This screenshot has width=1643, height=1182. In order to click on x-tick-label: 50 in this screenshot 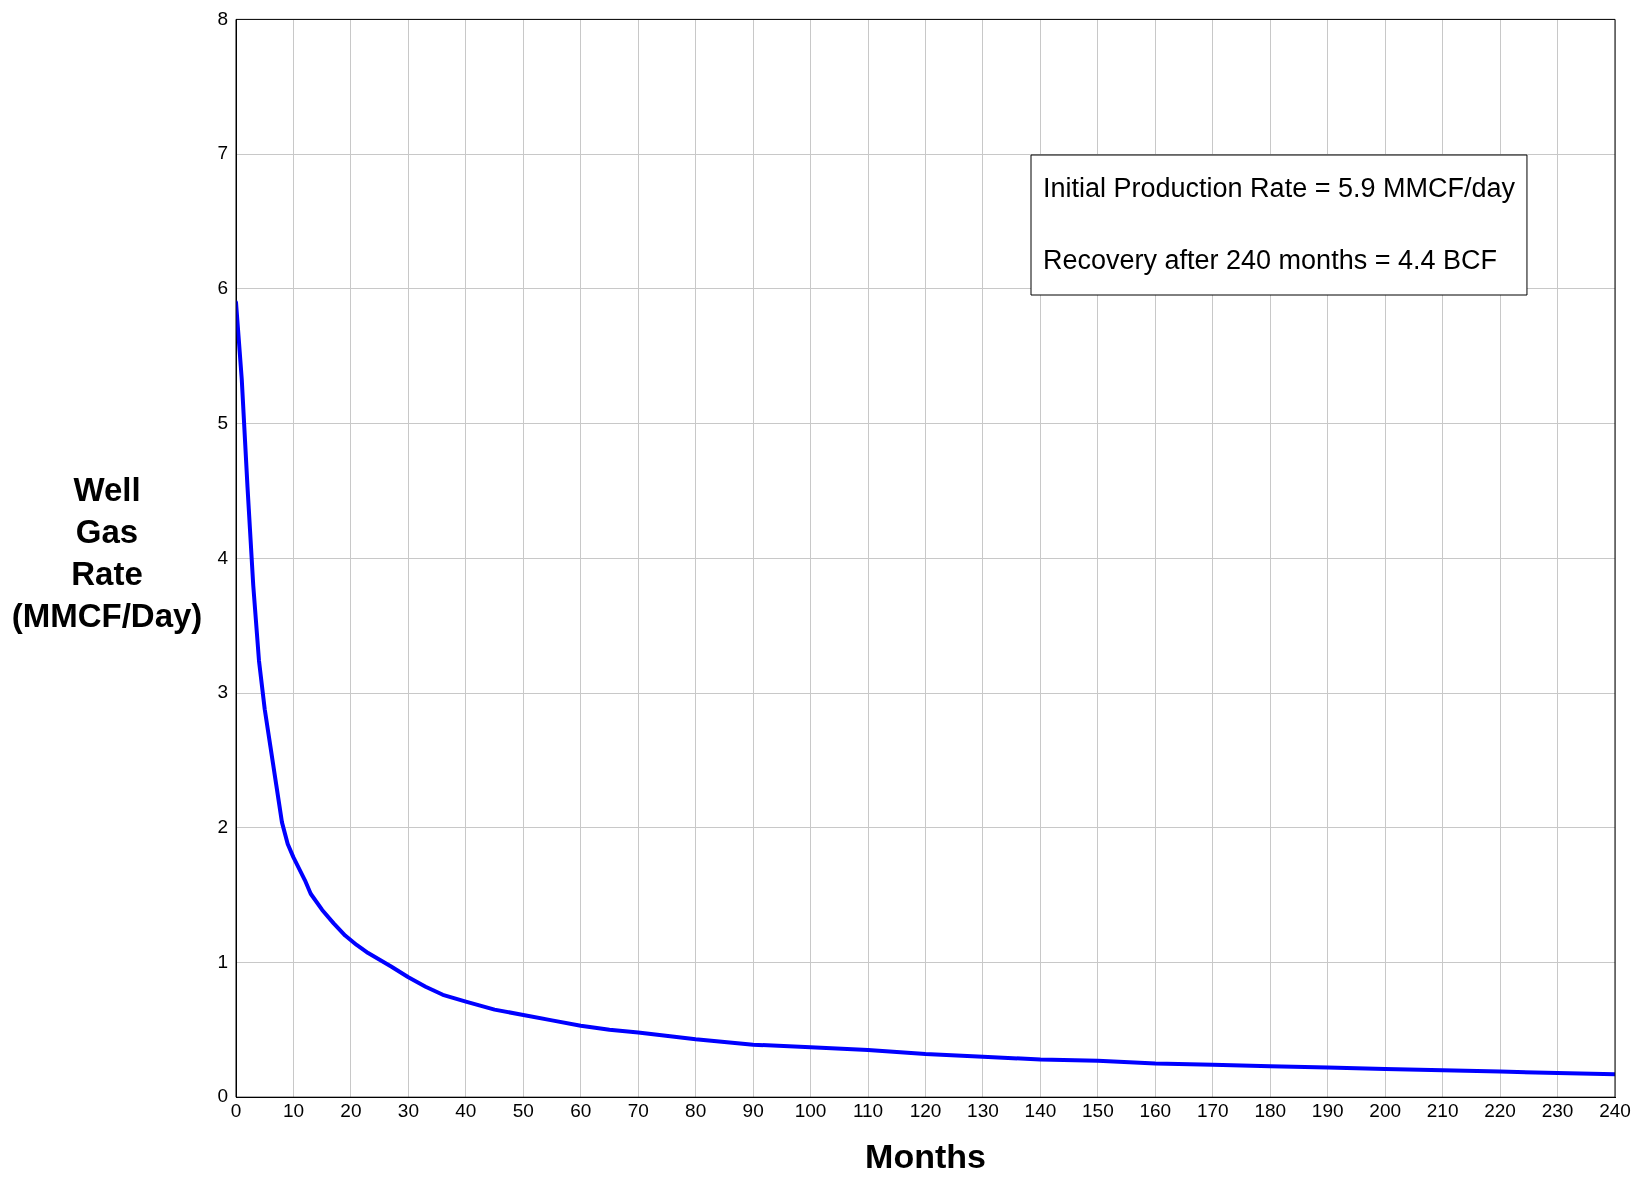, I will do `click(523, 1110)`.